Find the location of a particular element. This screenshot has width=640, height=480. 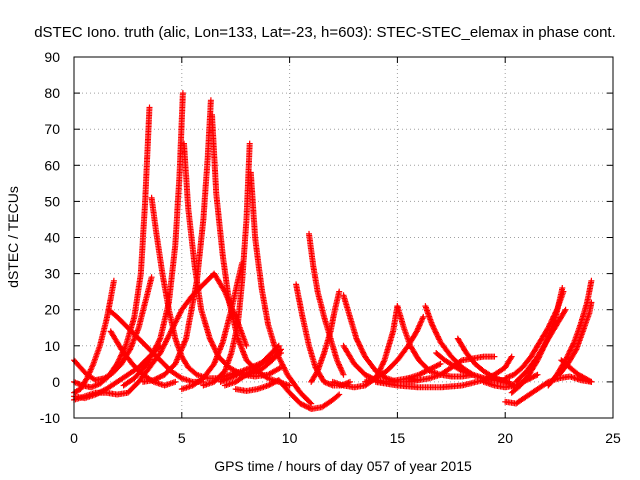

y-tick-label: -10 is located at coordinates (50, 418).